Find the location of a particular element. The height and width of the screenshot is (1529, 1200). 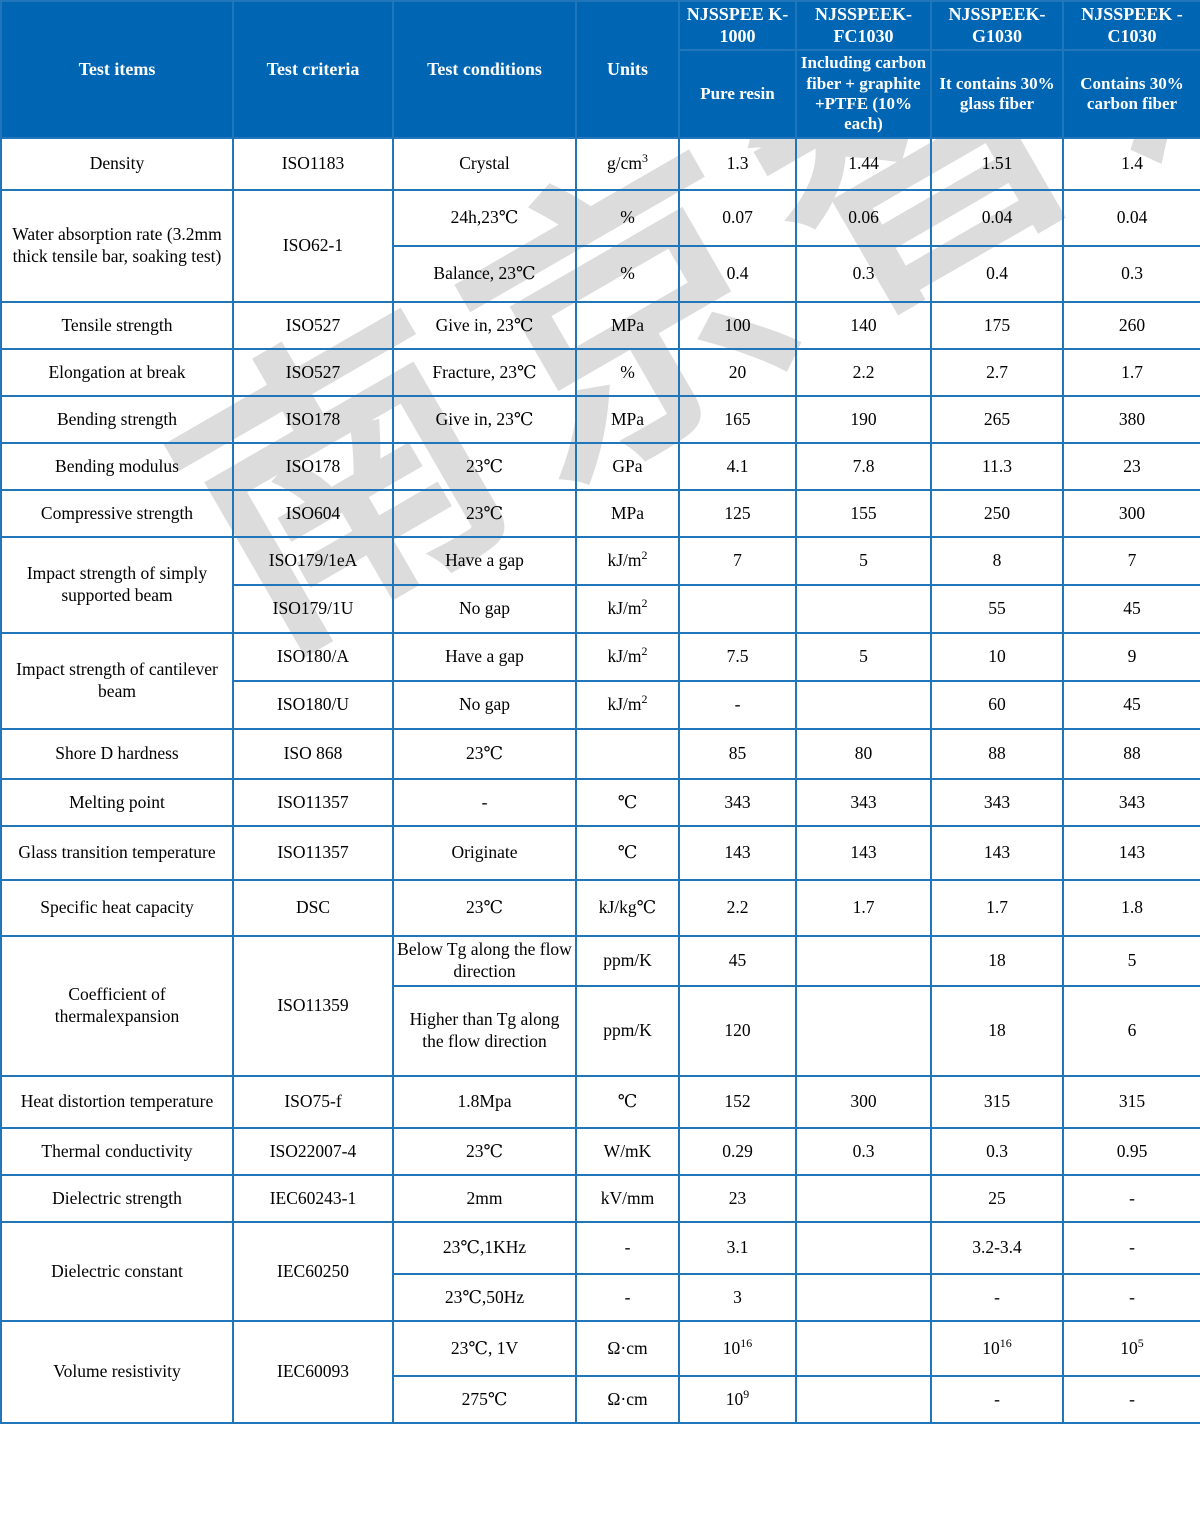

cell-value-4: 88 is located at coordinates (1131, 753).